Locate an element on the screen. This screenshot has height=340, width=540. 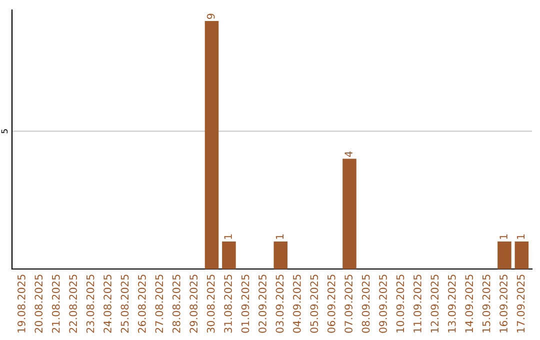
x-tick-label: 23.08.2025 is located at coordinates (90, 303).